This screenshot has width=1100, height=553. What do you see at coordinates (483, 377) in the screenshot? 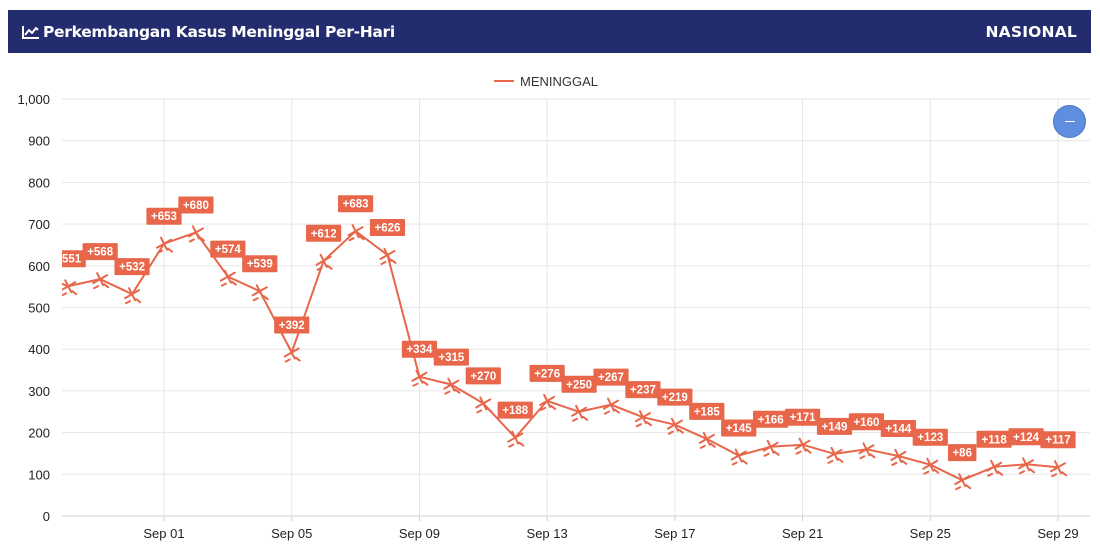
I see `data-label: +270` at bounding box center [483, 377].